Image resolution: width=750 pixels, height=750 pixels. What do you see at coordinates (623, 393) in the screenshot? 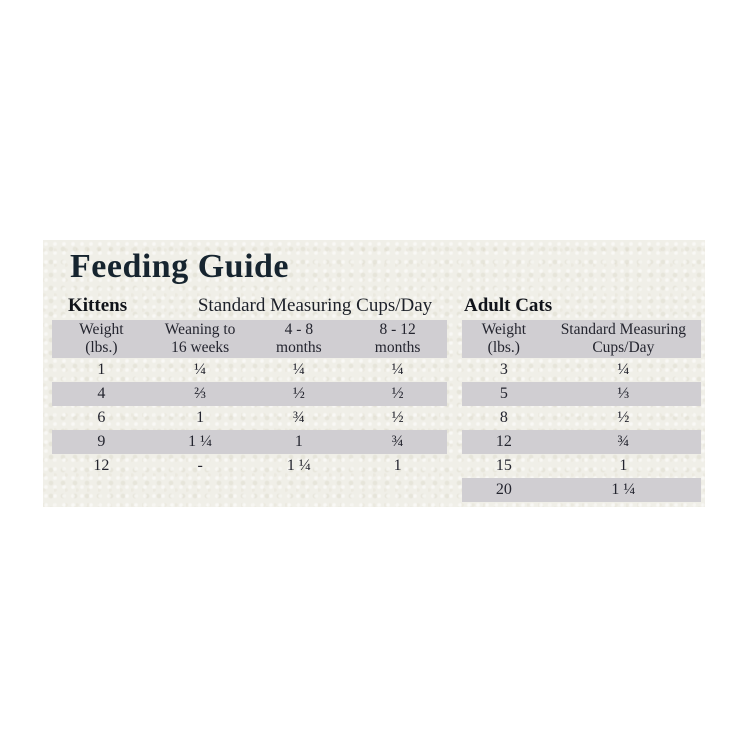
I see `table-cell: ⅓` at bounding box center [623, 393].